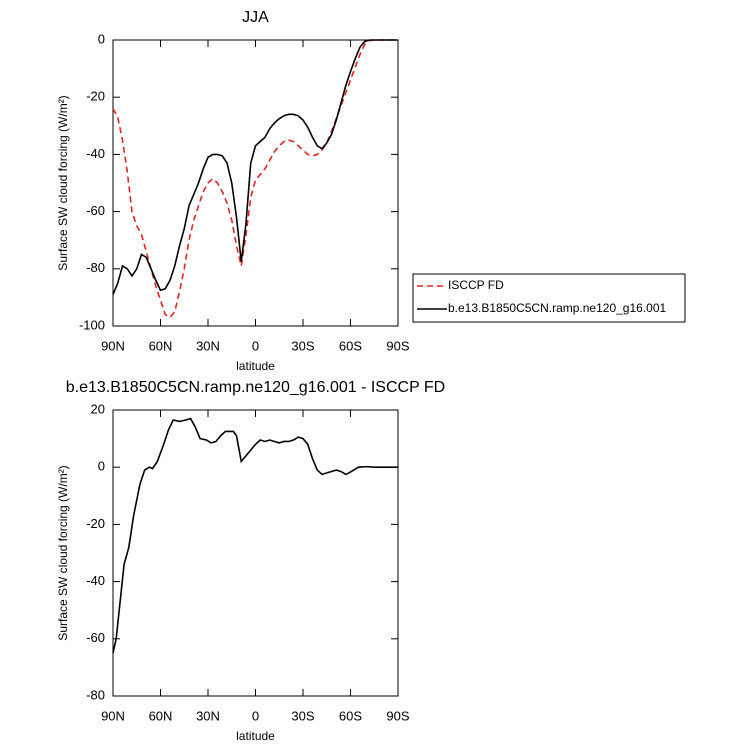  What do you see at coordinates (255, 17) in the screenshot?
I see `chart-title: JJA` at bounding box center [255, 17].